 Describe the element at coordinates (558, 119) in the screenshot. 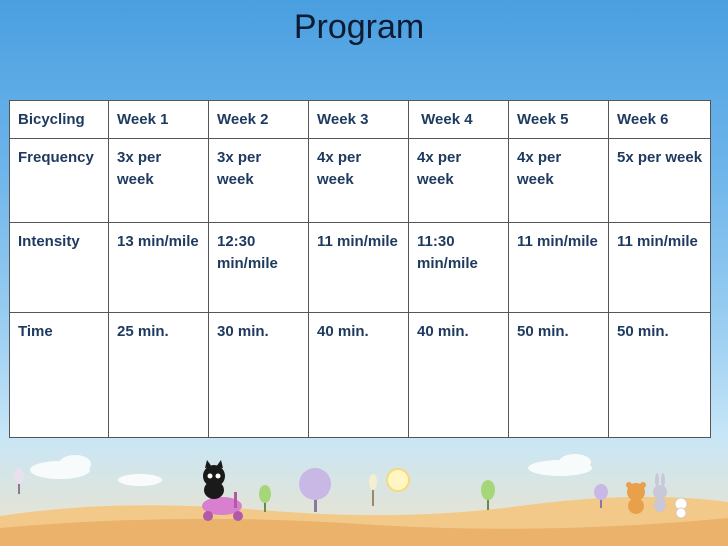

I see `header-cell: Week 5` at that location.